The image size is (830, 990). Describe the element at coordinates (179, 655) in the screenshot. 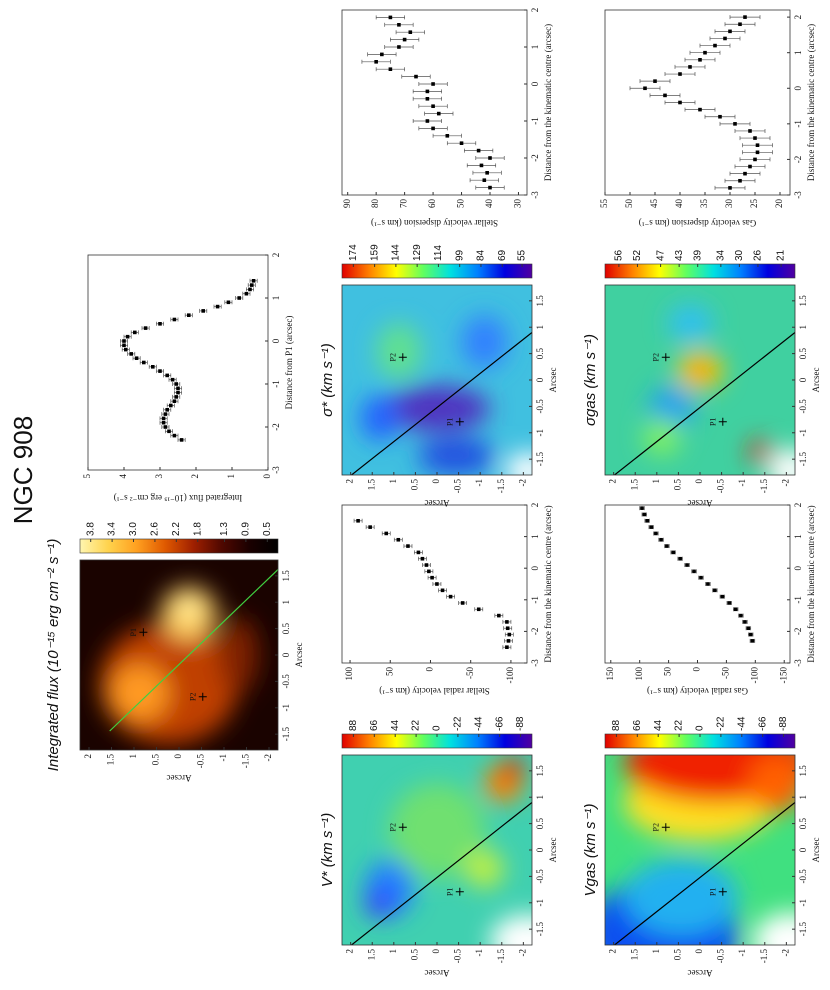

I see `map-image: P1 P2` at that location.